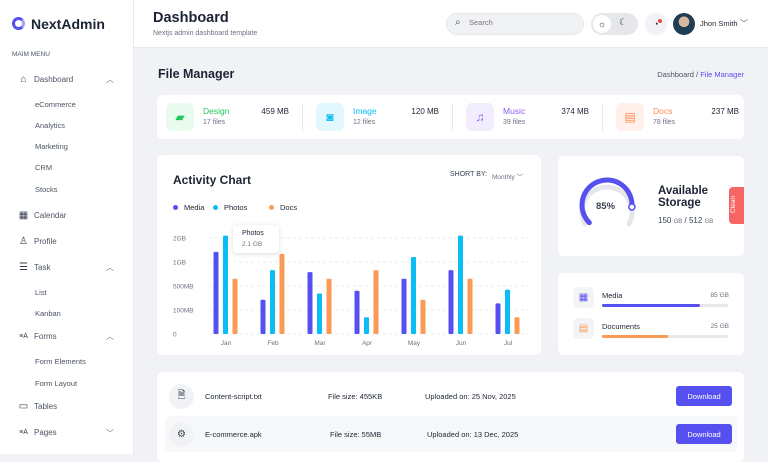  What do you see at coordinates (55, 104) in the screenshot?
I see `sidebar-subitem-ecommerce: eCommerce` at bounding box center [55, 104].